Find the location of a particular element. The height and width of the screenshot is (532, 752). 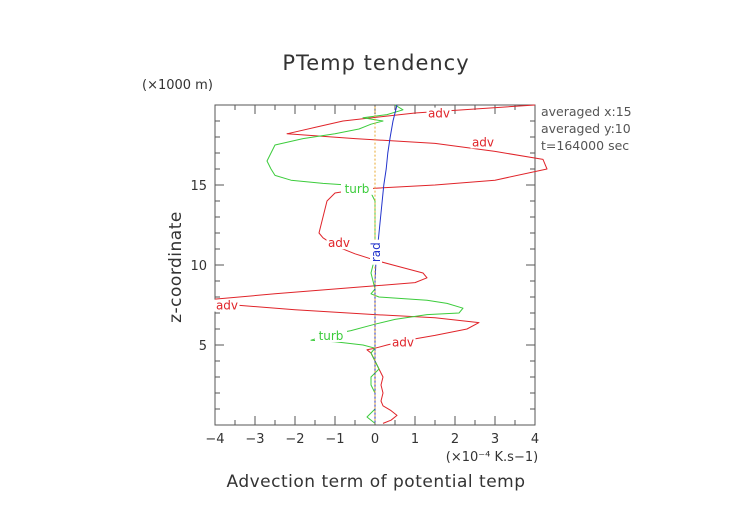

x-tick-label: 0 is located at coordinates (375, 439).